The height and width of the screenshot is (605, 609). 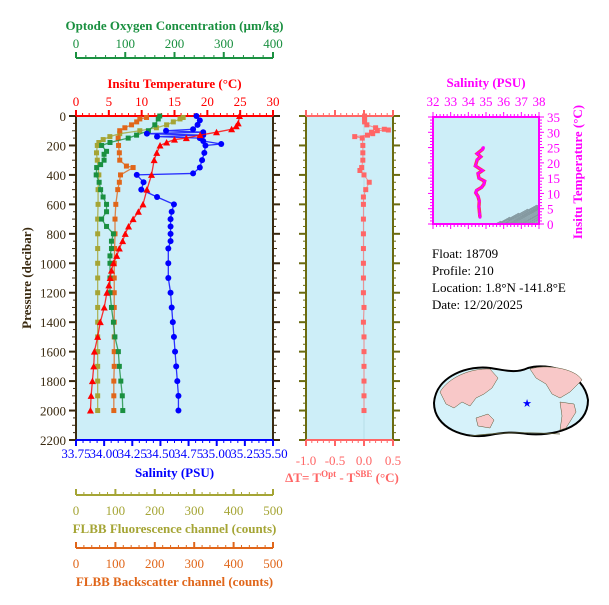 What do you see at coordinates (57, 204) in the screenshot?
I see `pressure-tick-label: 600` at bounding box center [57, 204].